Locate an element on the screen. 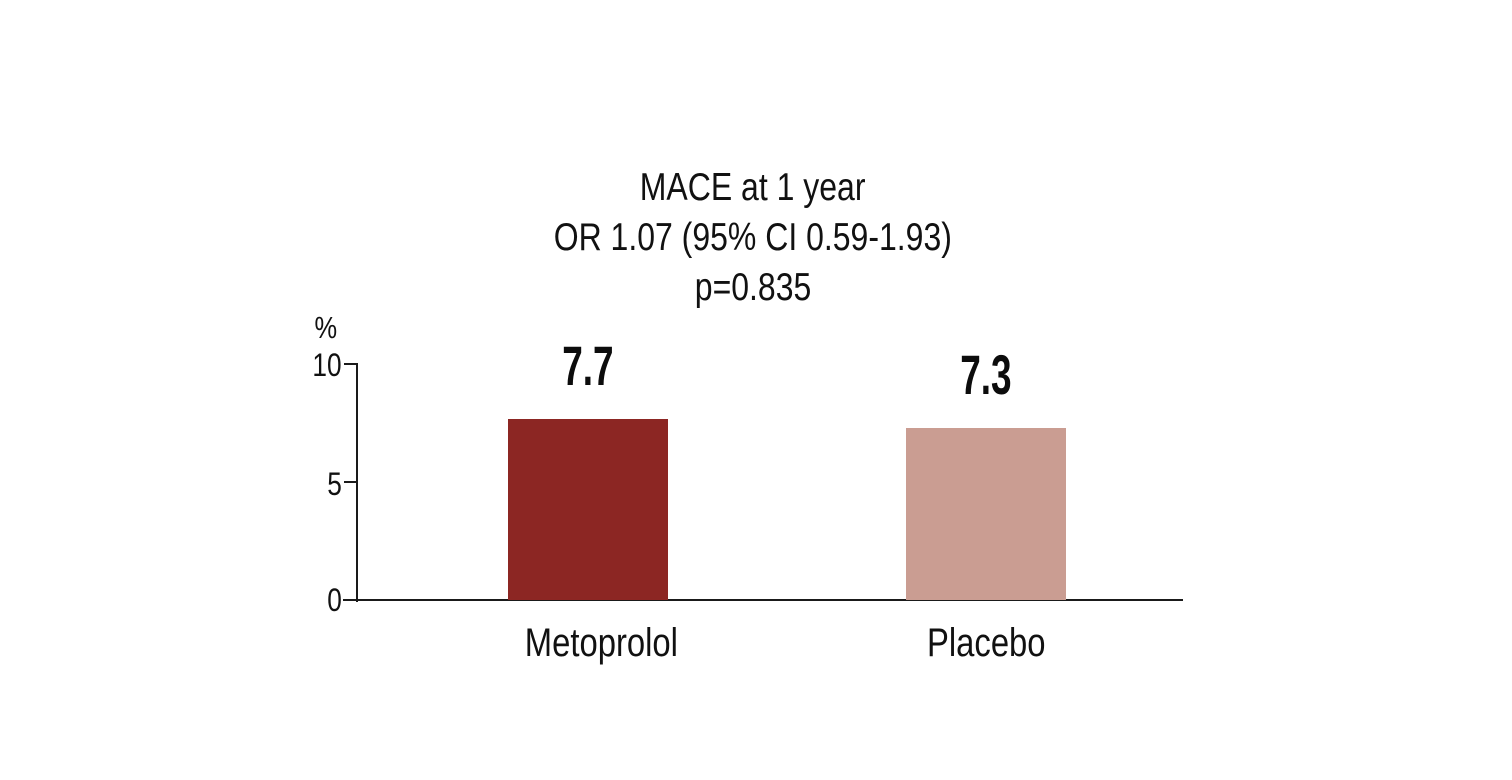  chart-subtitle-pvalue-text: p=0.835 is located at coordinates (753, 287).